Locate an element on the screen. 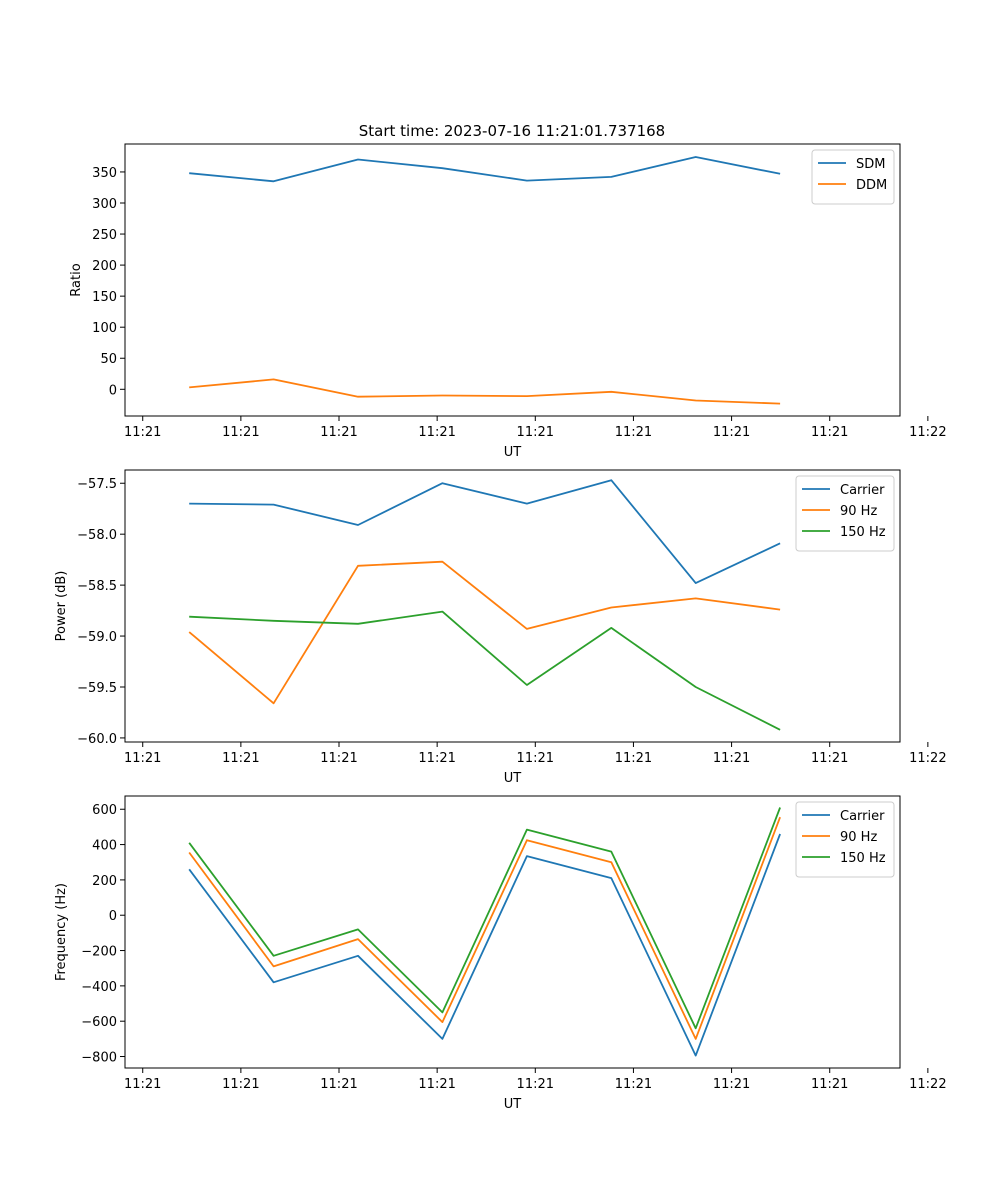  chart3-xtick-label: 11:22 is located at coordinates (927, 1084).